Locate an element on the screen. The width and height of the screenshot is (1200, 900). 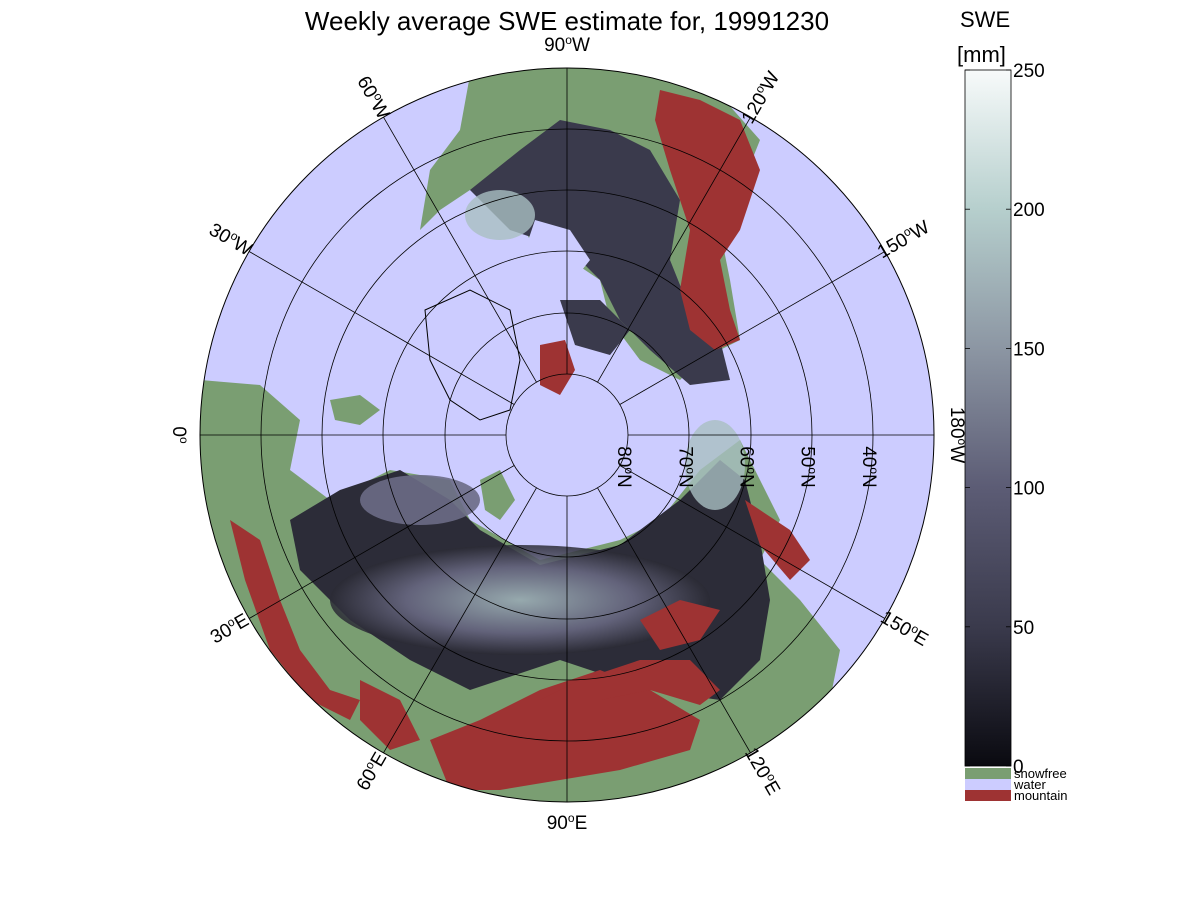
category-swatch-water is located at coordinates (988, 784).